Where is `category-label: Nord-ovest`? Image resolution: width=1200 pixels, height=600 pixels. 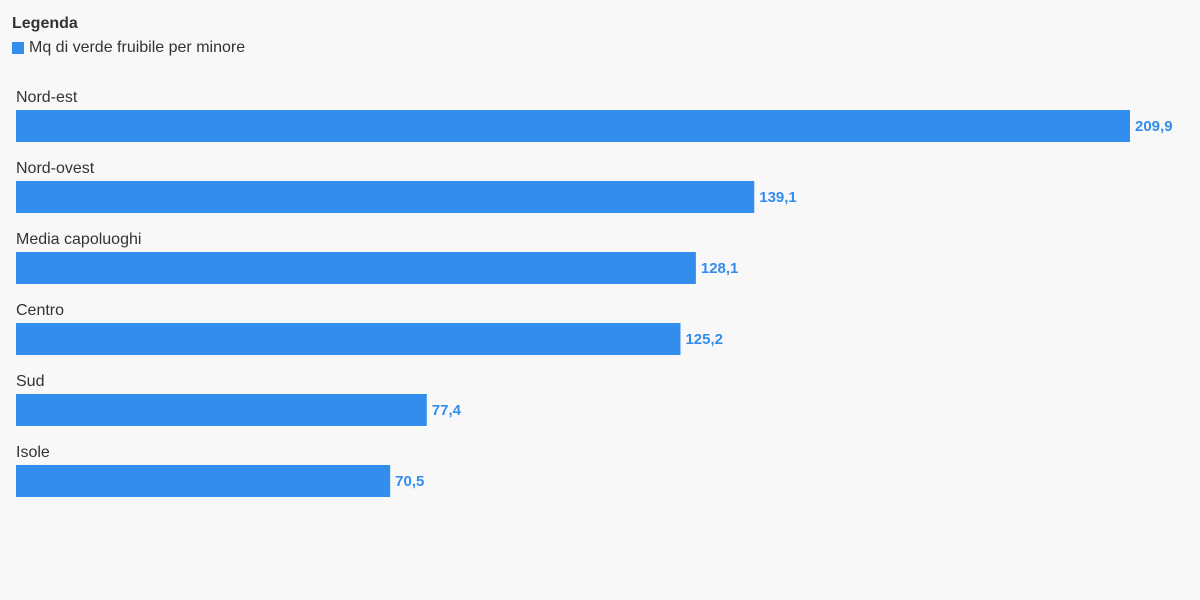 category-label: Nord-ovest is located at coordinates (55, 168).